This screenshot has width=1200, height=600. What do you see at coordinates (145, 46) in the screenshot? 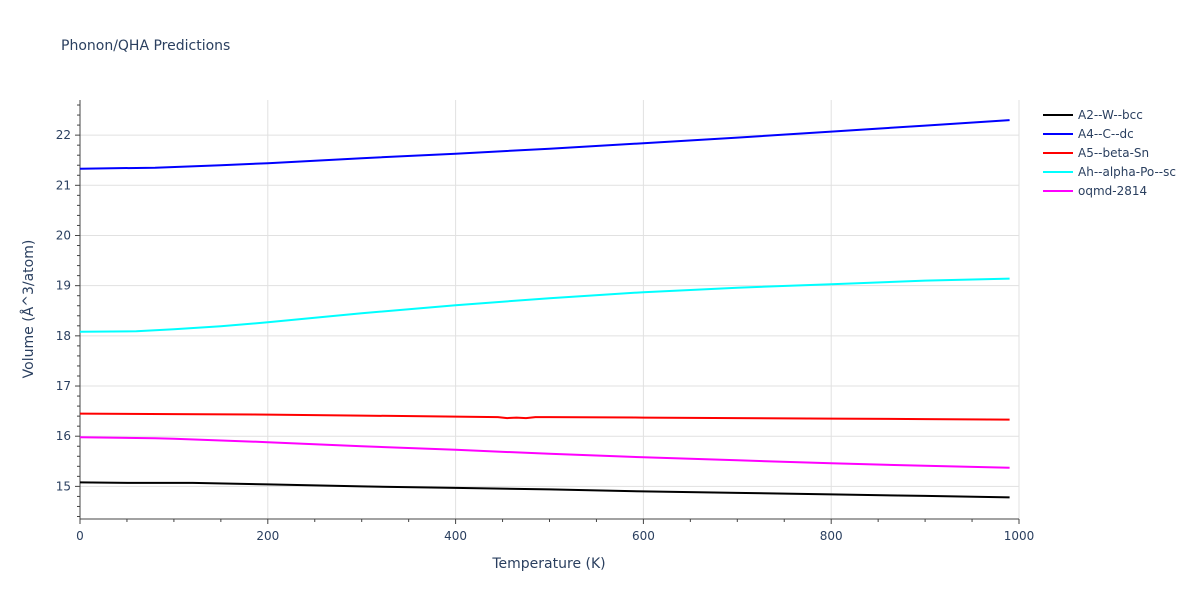
I see `chart-title: Phonon/QHA Predictions` at bounding box center [145, 46].